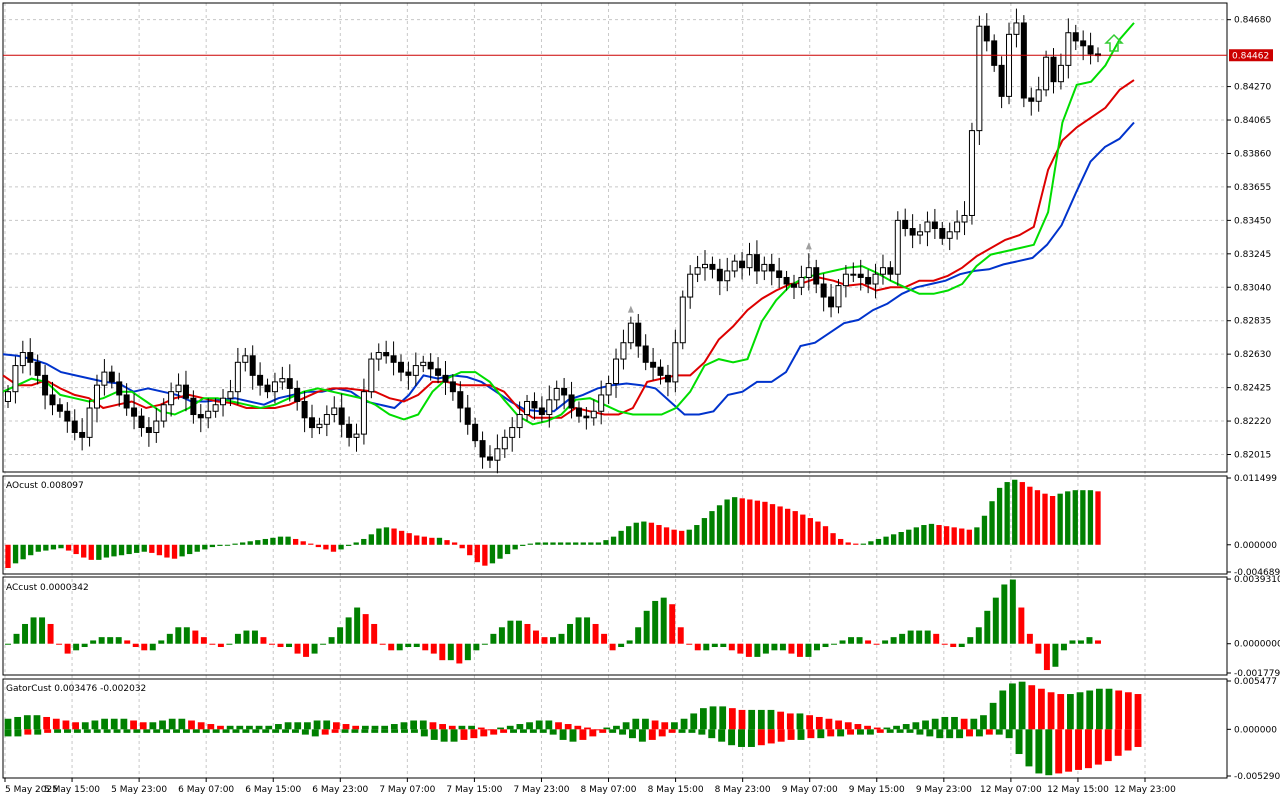 This screenshot has height=800, width=1280. Describe the element at coordinates (206, 790) in the screenshot. I see `time-tick-label: 6 May 07:00` at that location.